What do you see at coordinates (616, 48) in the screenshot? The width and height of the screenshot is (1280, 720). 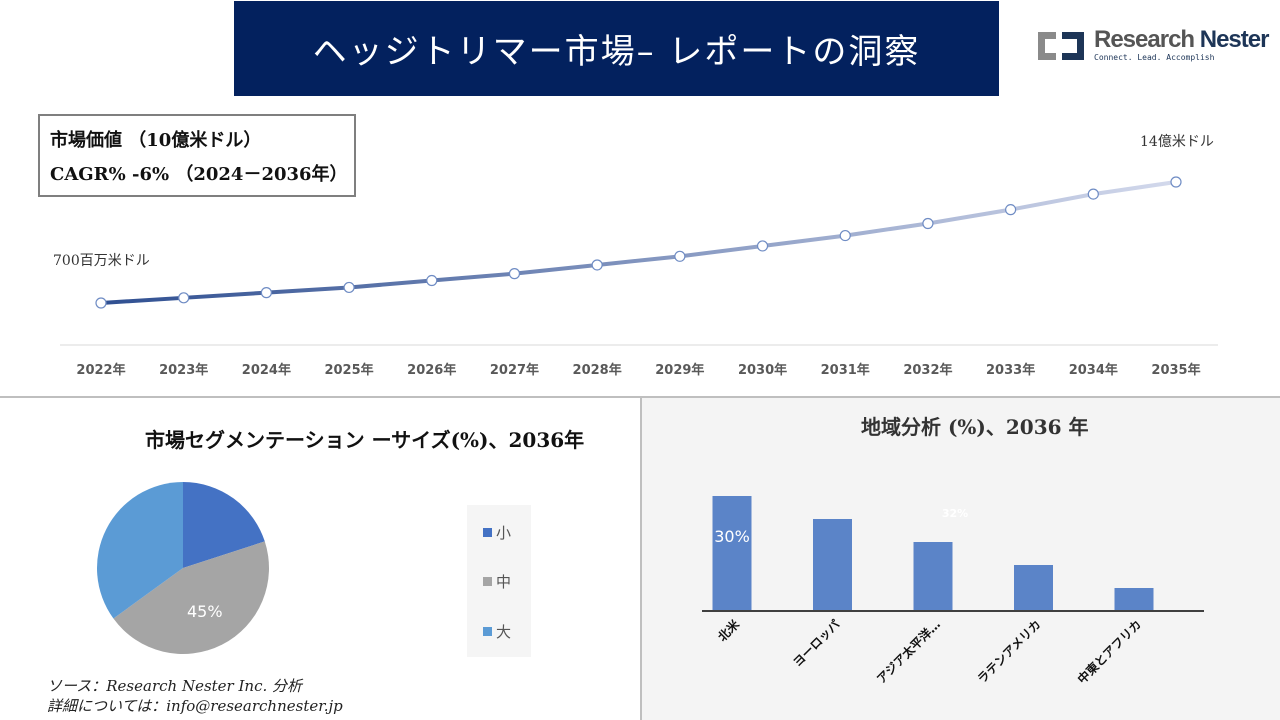 I see `page-title: ヘッジトリマー市場– レポートの洞察` at bounding box center [616, 48].